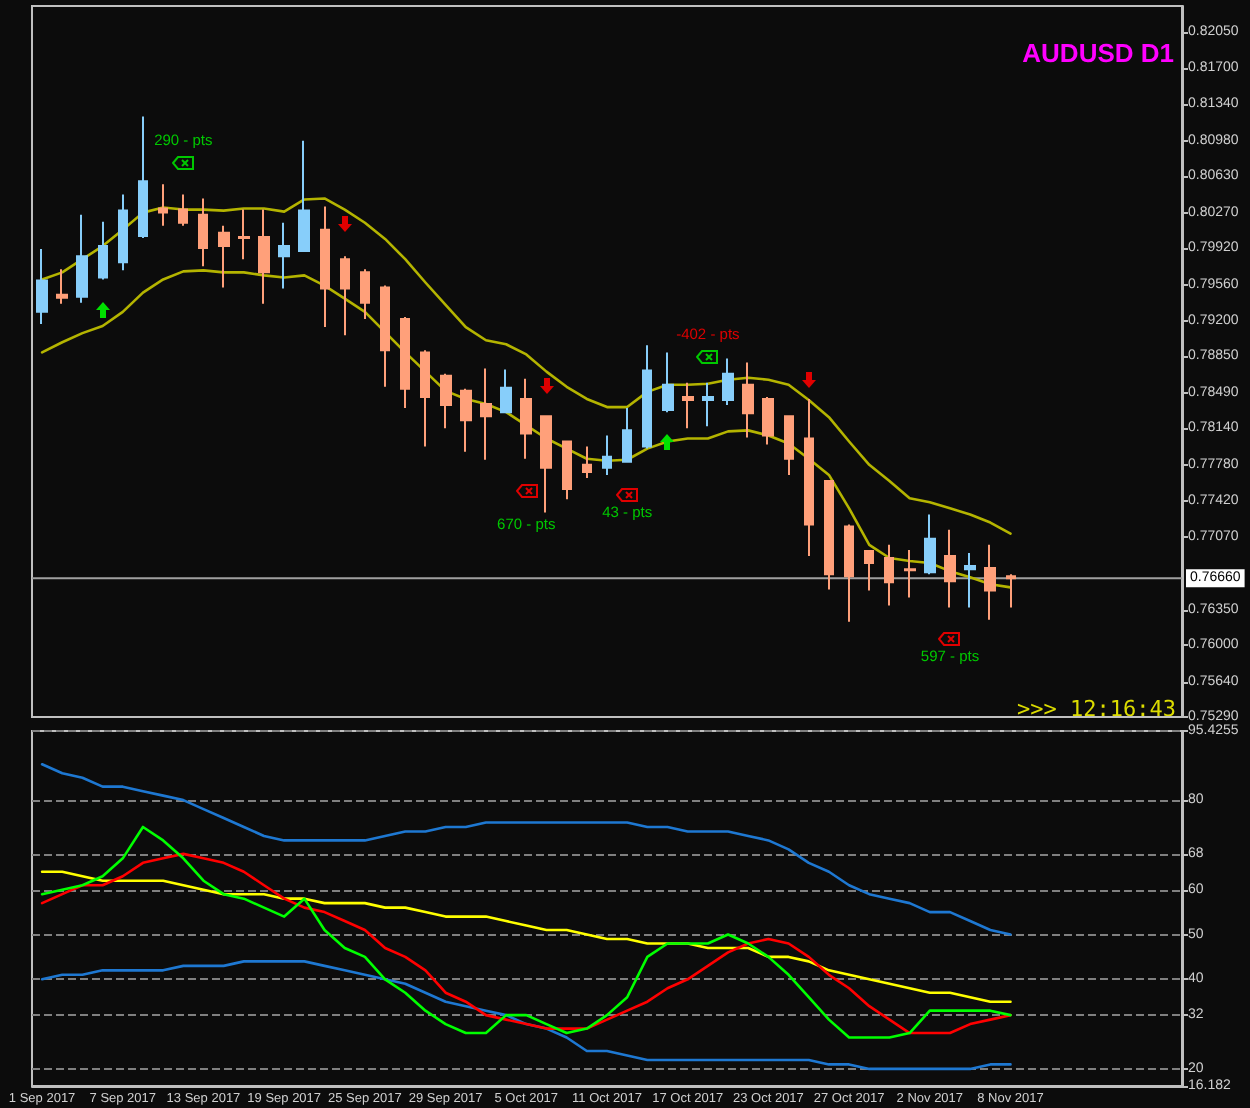 Image resolution: width=1250 pixels, height=1108 pixels. I want to click on text: AUDUSD D1, so click(1098, 53).